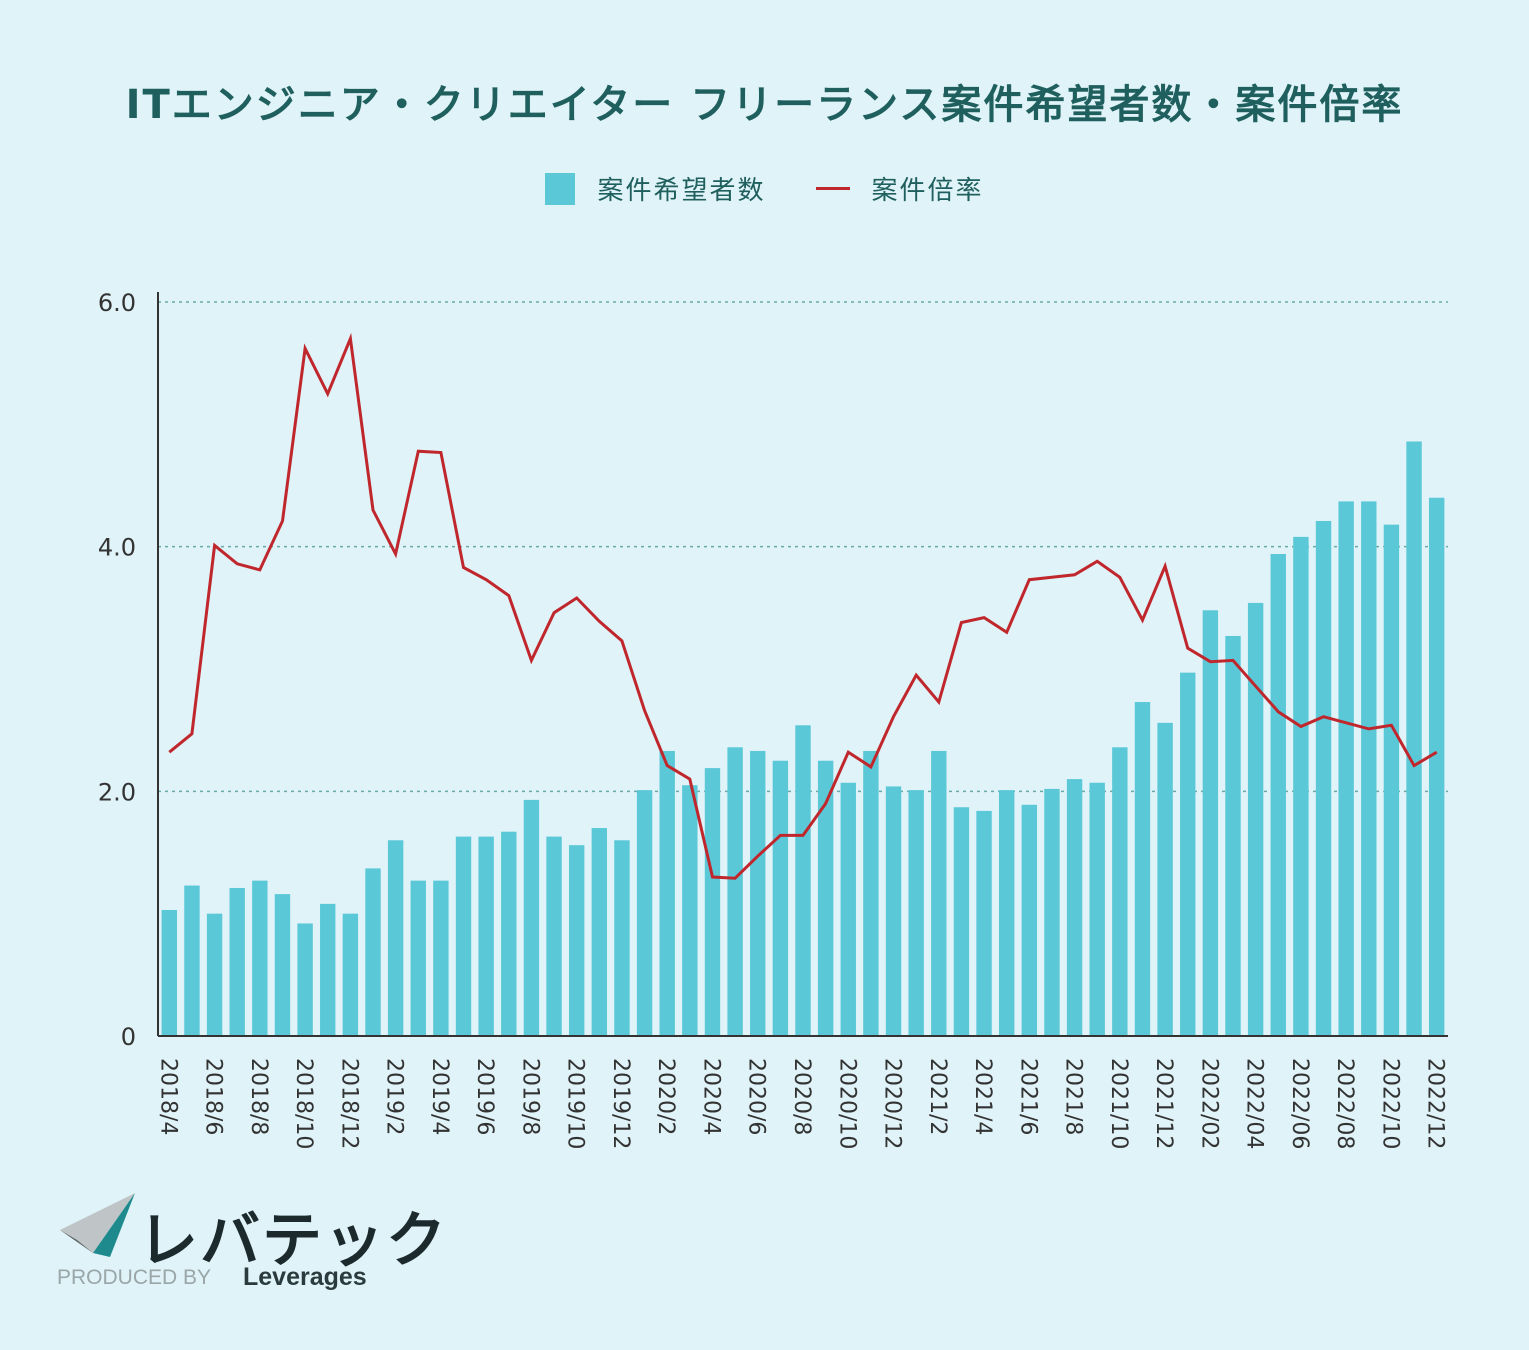 Image resolution: width=1529 pixels, height=1350 pixels. Describe the element at coordinates (117, 548) in the screenshot. I see `y-tick-label: 4.0` at that location.